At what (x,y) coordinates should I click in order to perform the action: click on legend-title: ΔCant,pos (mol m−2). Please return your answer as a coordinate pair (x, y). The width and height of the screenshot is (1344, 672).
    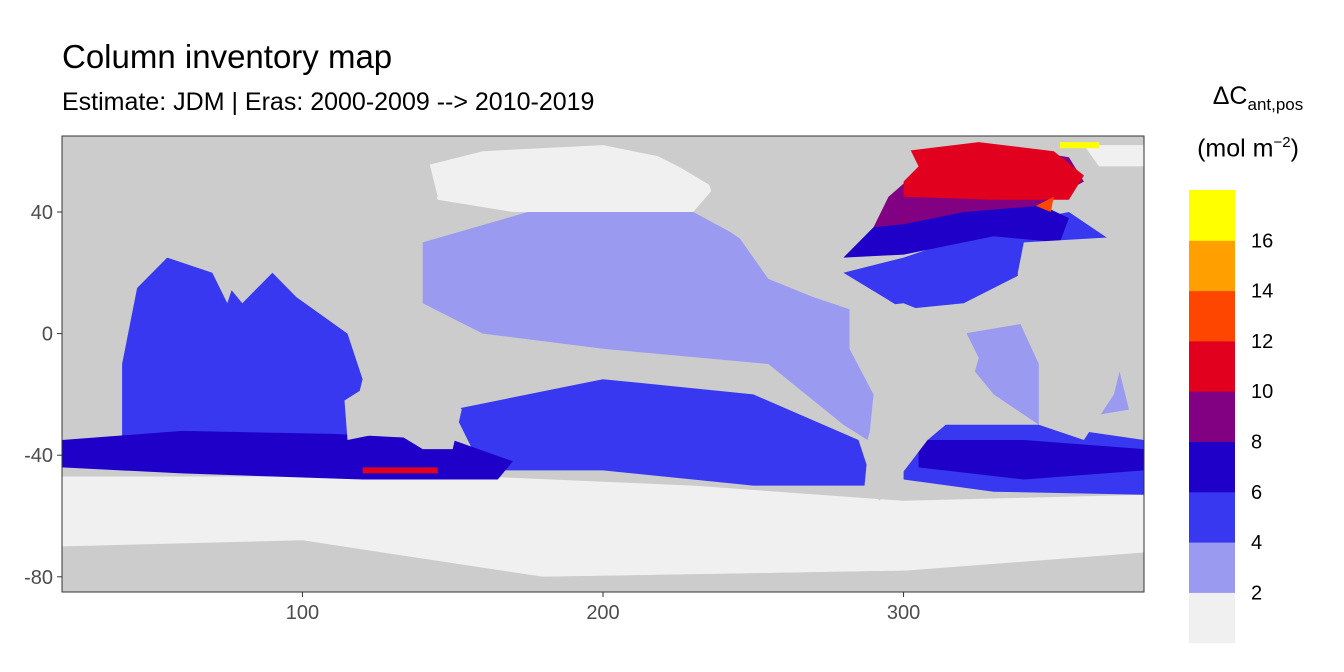
    Looking at the image, I should click on (1258, 122).